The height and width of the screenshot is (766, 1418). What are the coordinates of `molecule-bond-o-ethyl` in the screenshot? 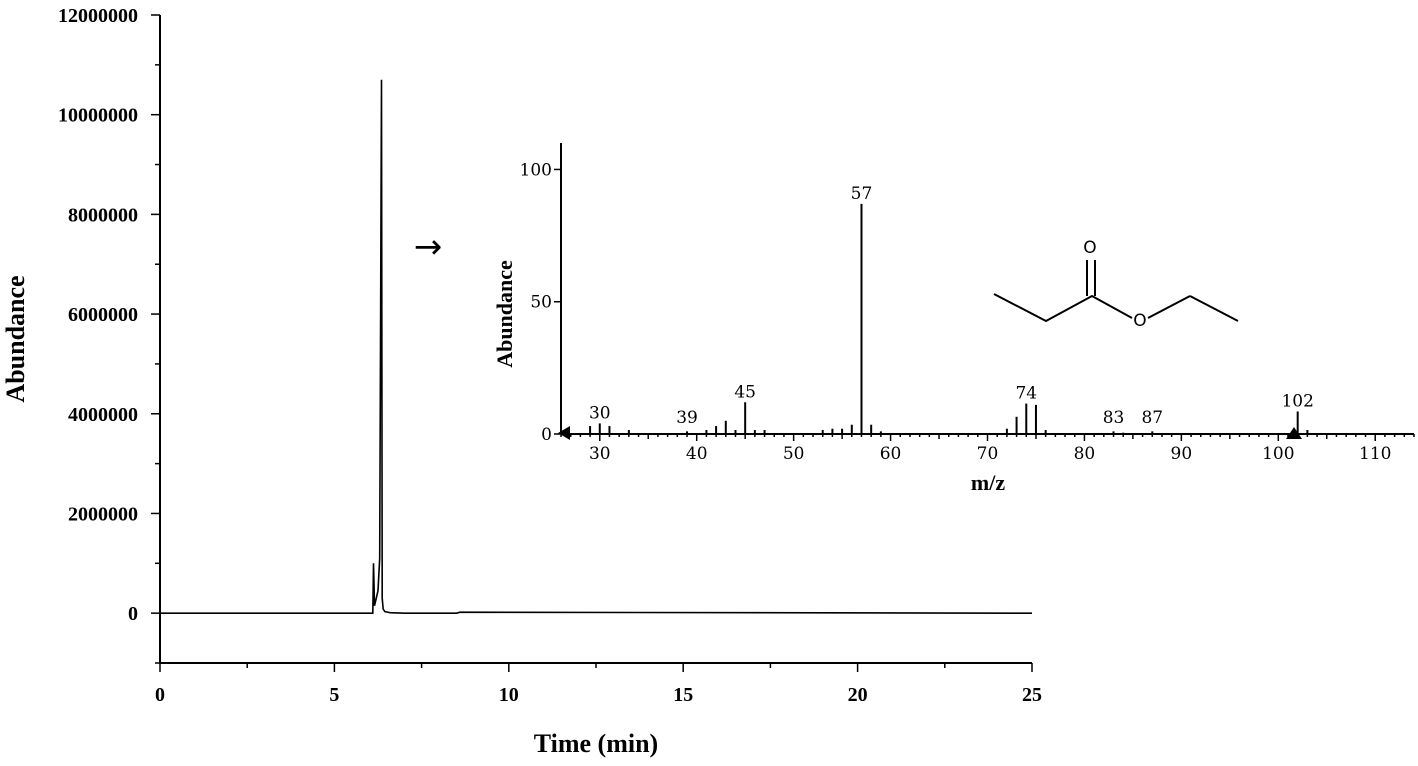 It's located at (1169, 307).